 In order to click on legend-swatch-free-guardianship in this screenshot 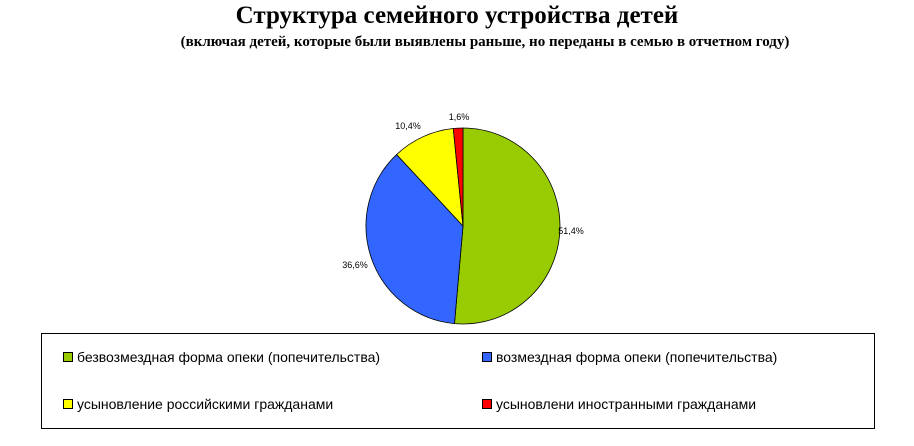, I will do `click(68, 357)`.